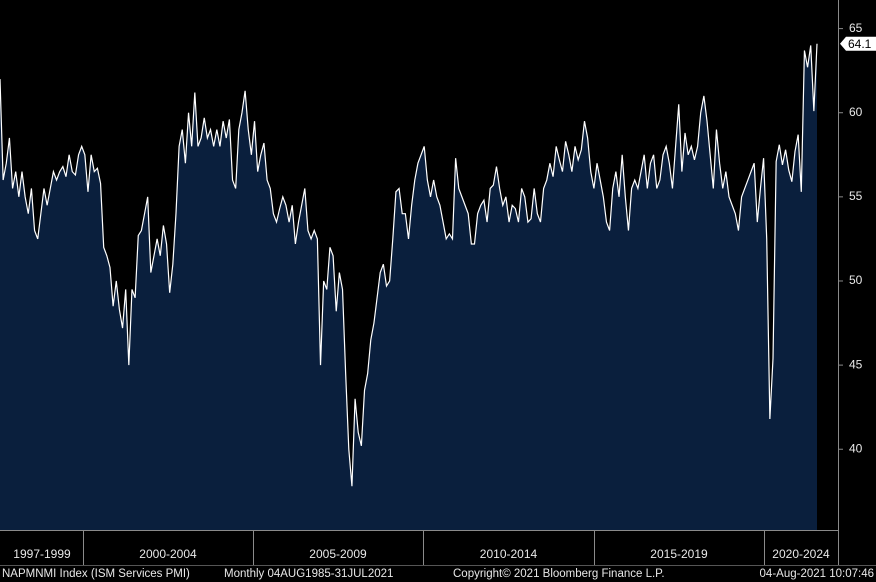 The image size is (876, 582). I want to click on y-tick-label: 65, so click(856, 28).